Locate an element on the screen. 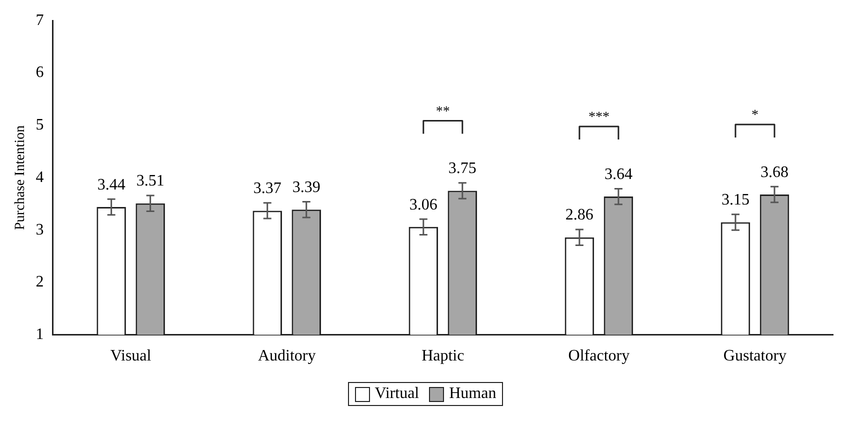  annotation: ** is located at coordinates (443, 112).